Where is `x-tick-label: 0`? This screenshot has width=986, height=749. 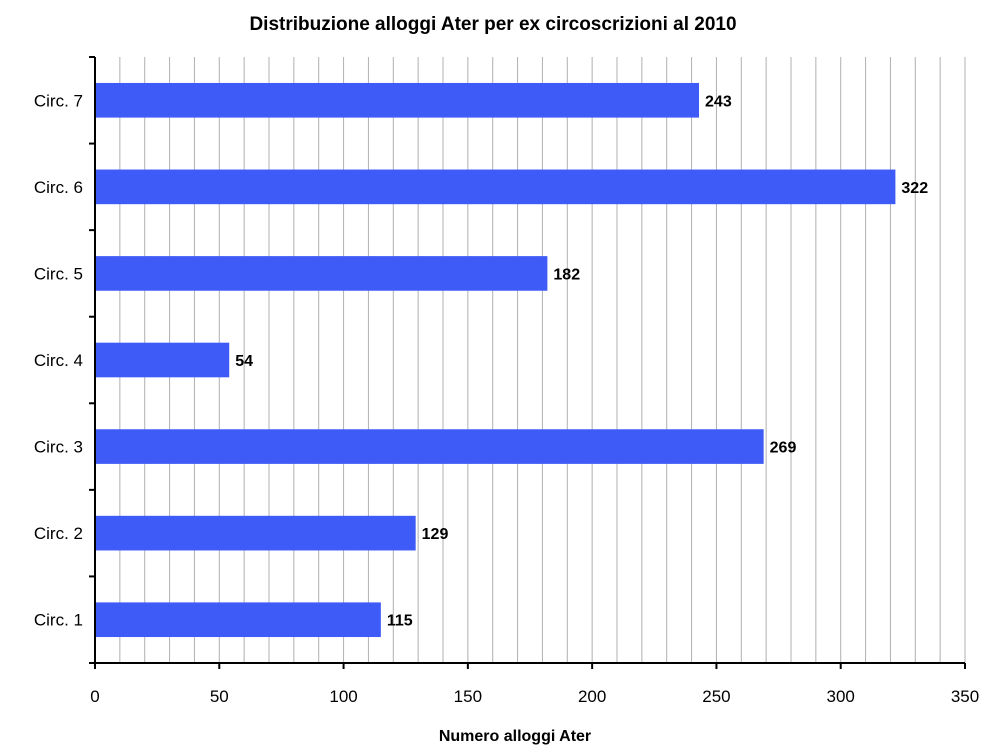
x-tick-label: 0 is located at coordinates (94, 696).